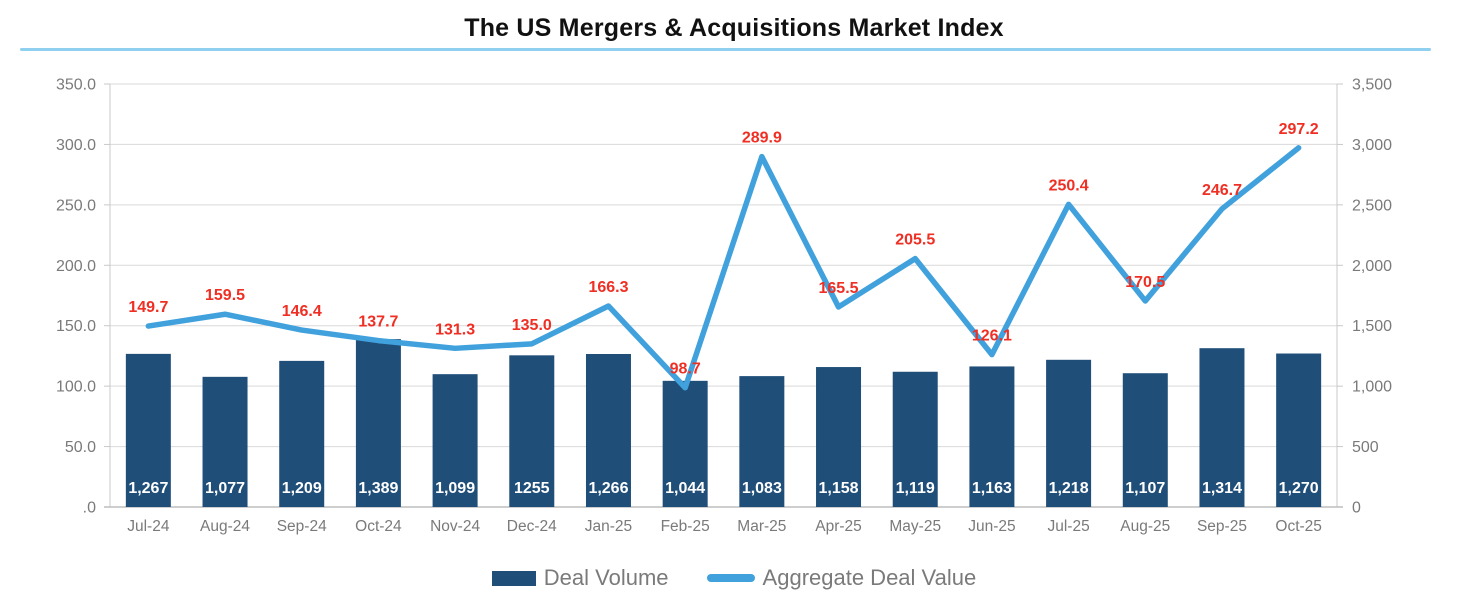 This screenshot has width=1468, height=603. I want to click on line-value-label-jul-24: 149.7, so click(148, 307).